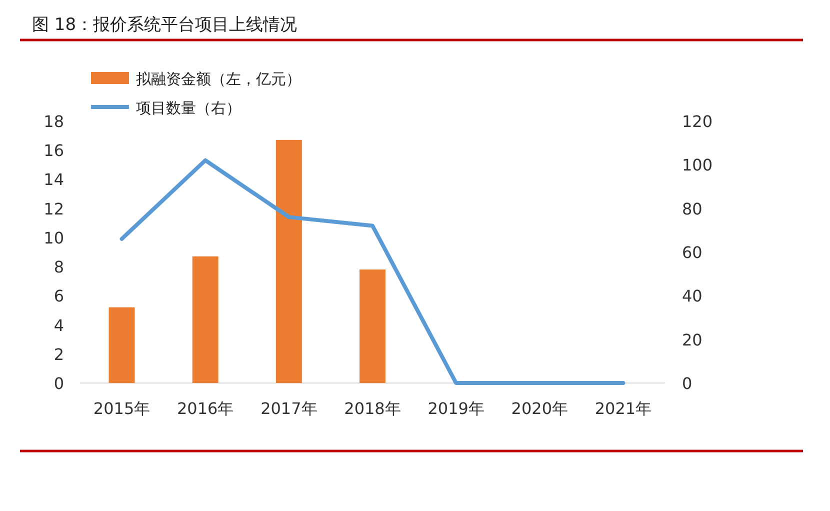 Image resolution: width=830 pixels, height=511 pixels. I want to click on y2-tick-label: 100, so click(697, 165).